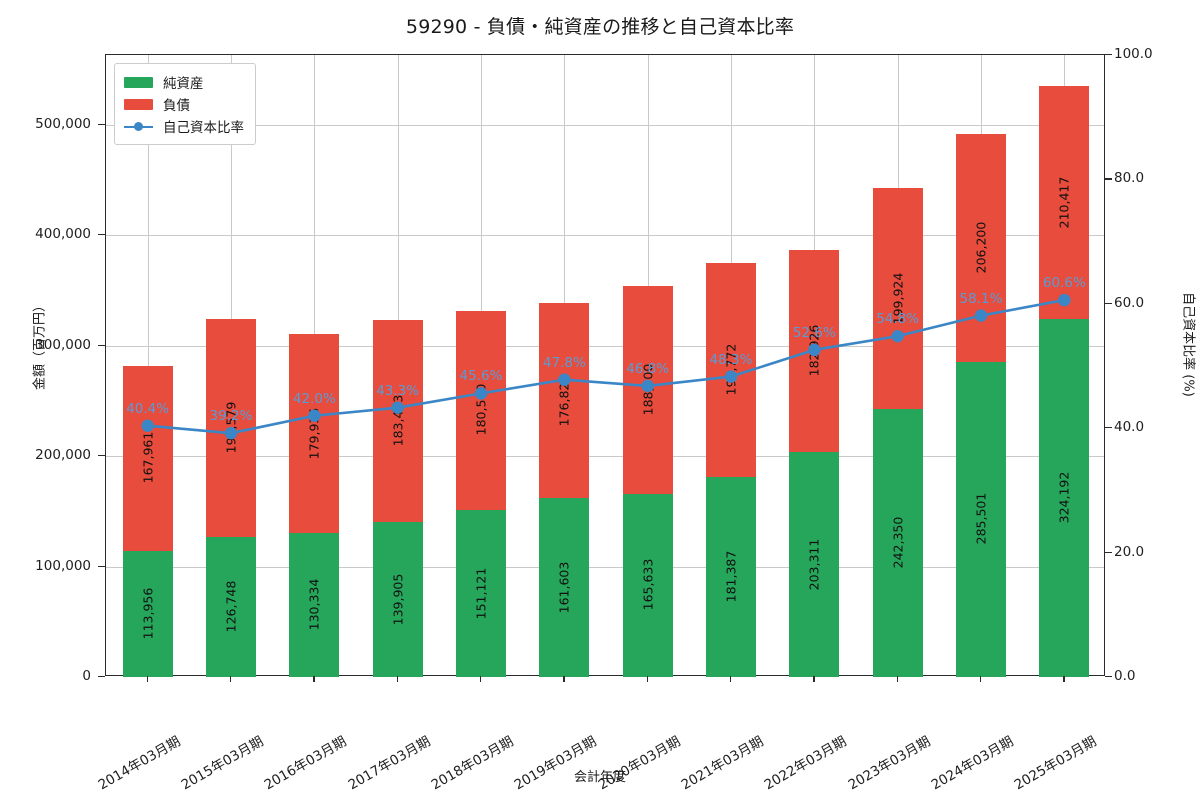 The width and height of the screenshot is (1200, 800). I want to click on y-axis-right-tick-label: 0.0, so click(1125, 676).